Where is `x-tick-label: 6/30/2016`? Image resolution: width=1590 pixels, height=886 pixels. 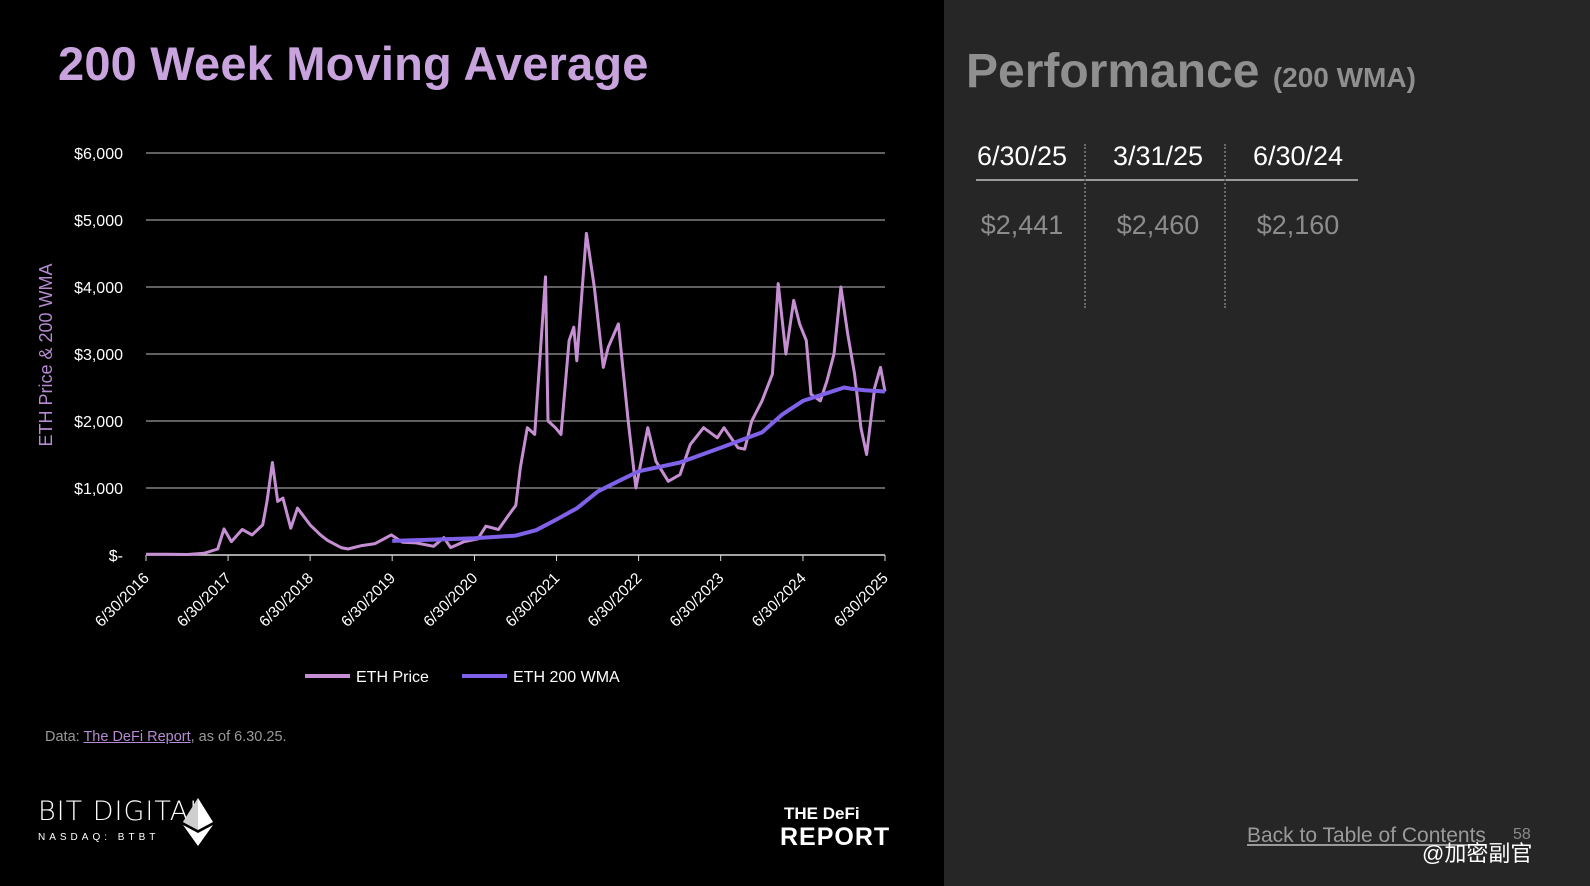 x-tick-label: 6/30/2016 is located at coordinates (122, 600).